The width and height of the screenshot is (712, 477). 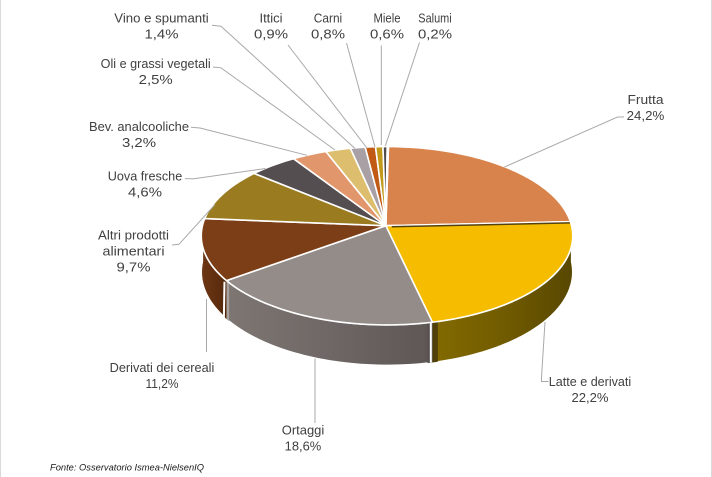 What do you see at coordinates (156, 80) in the screenshot?
I see `svg-text: 2,5%` at bounding box center [156, 80].